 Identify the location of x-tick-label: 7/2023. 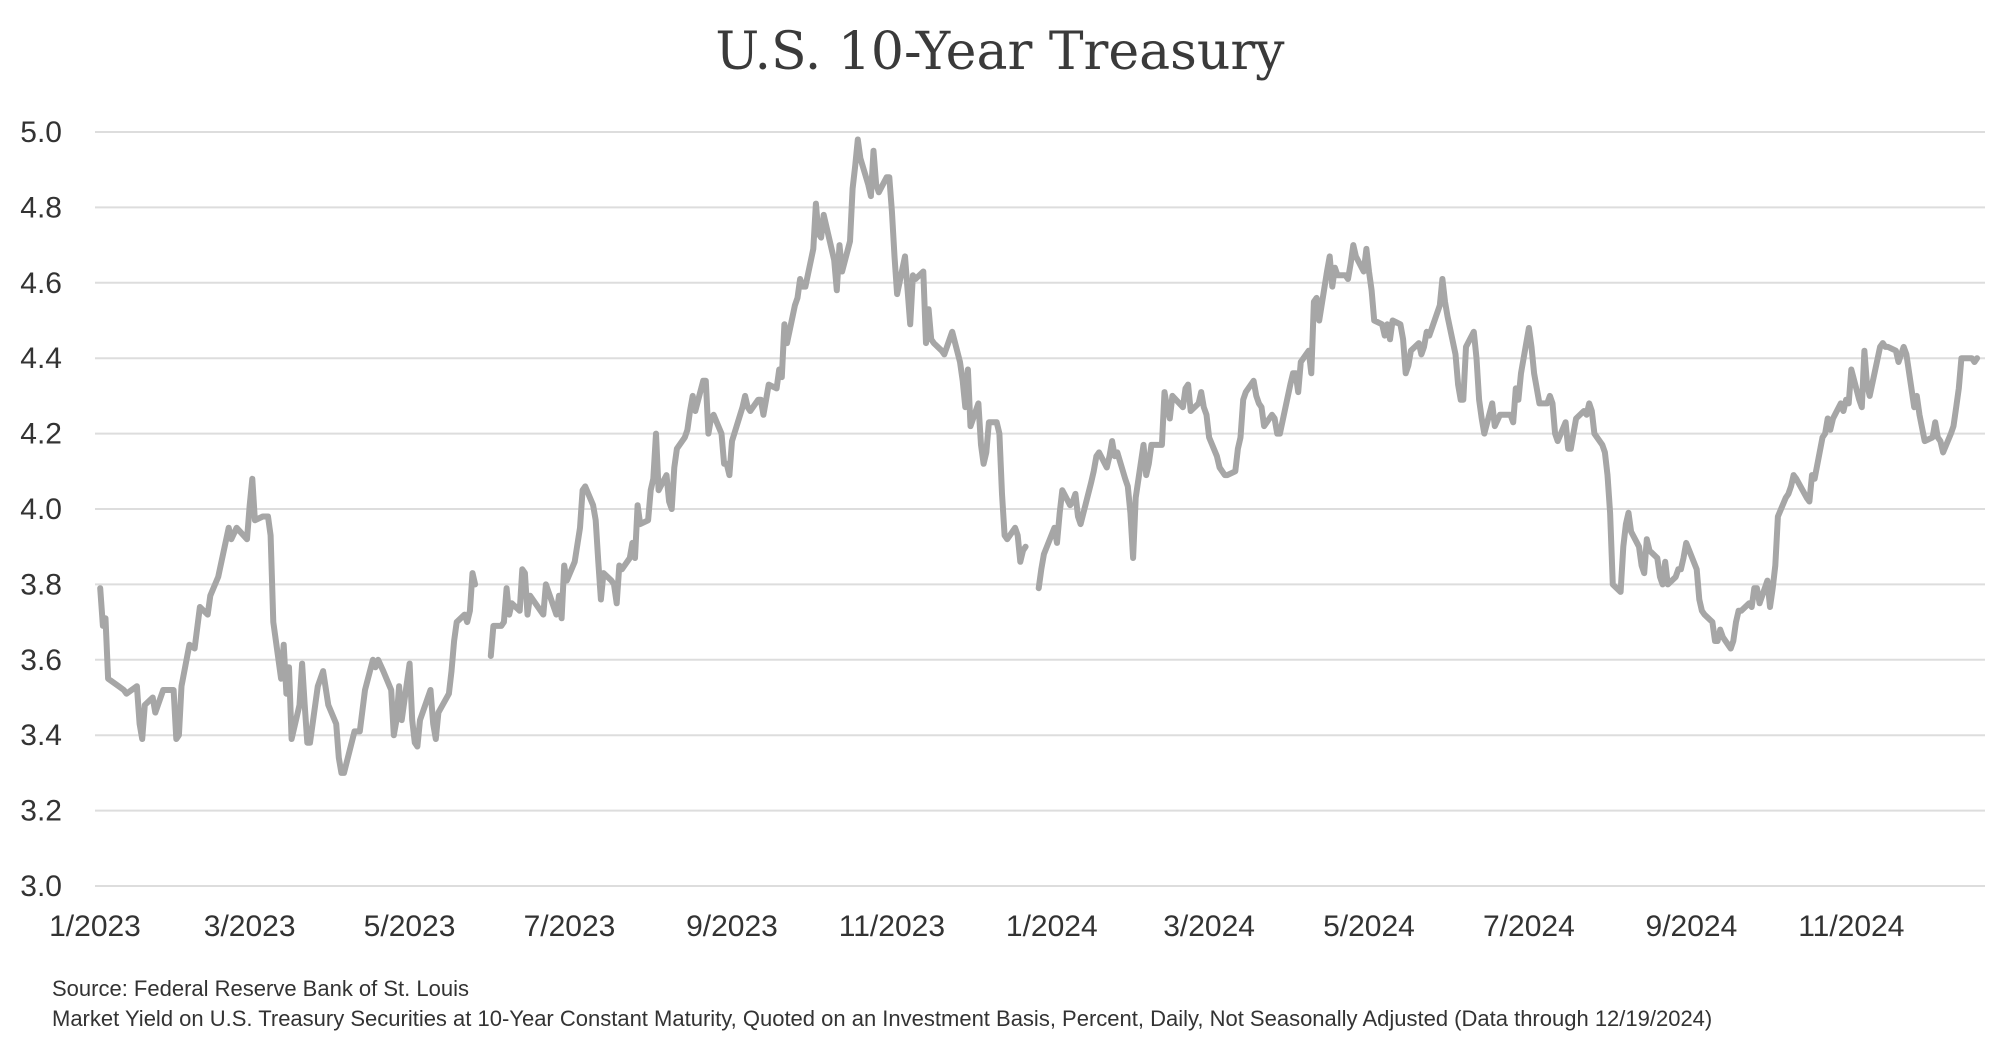
(570, 926).